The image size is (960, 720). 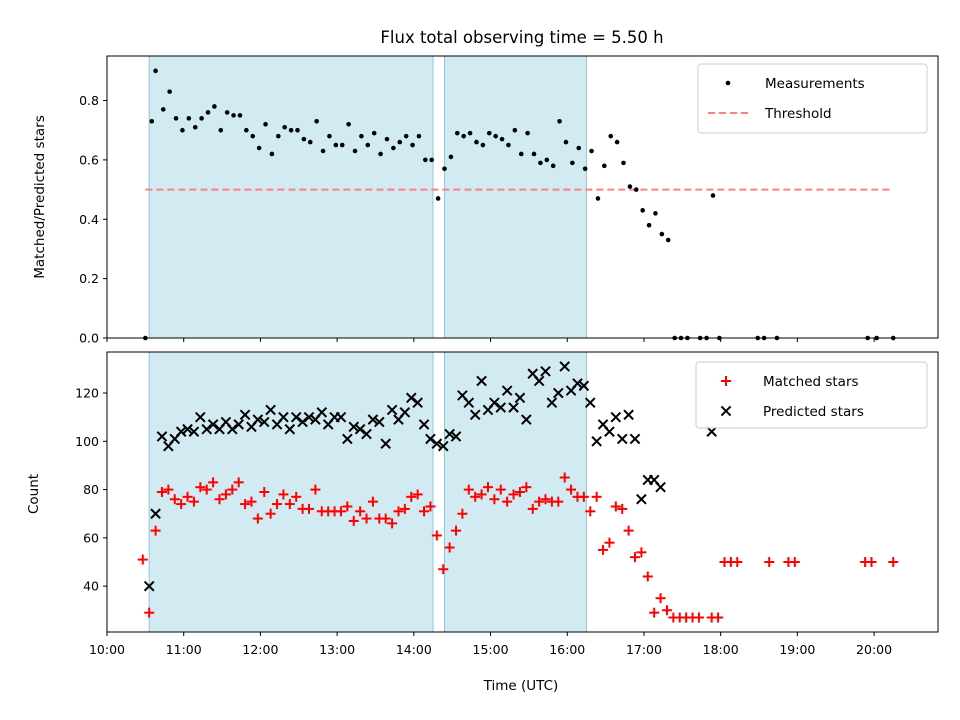 I want to click on legend-marker, so click(x=726, y=411).